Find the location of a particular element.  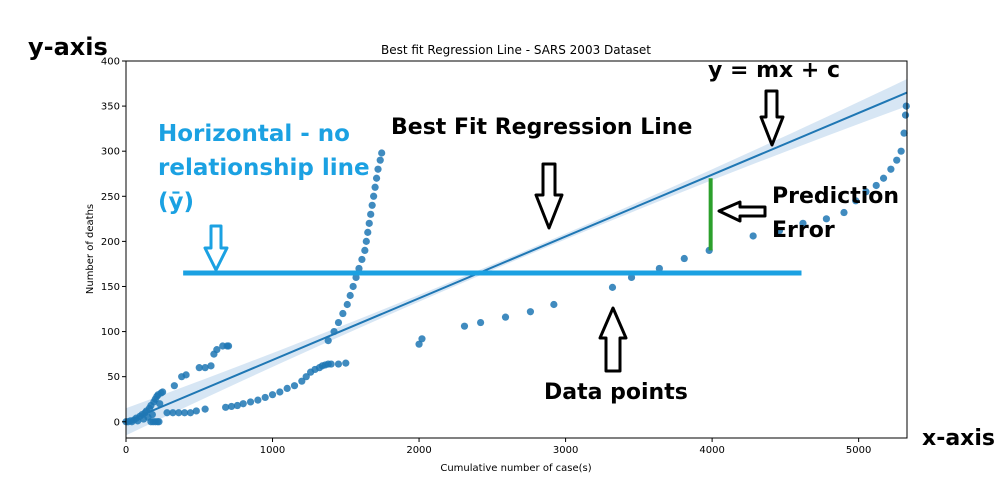

y-tick-label: 250 is located at coordinates (110, 197).